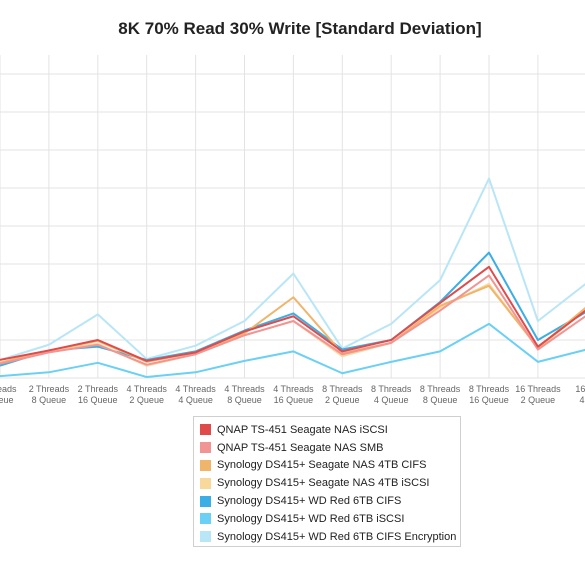 Image resolution: width=585 pixels, height=578 pixels. I want to click on legend-item: QNAP TS-451 Seagate NAS iSCSI, so click(330, 430).